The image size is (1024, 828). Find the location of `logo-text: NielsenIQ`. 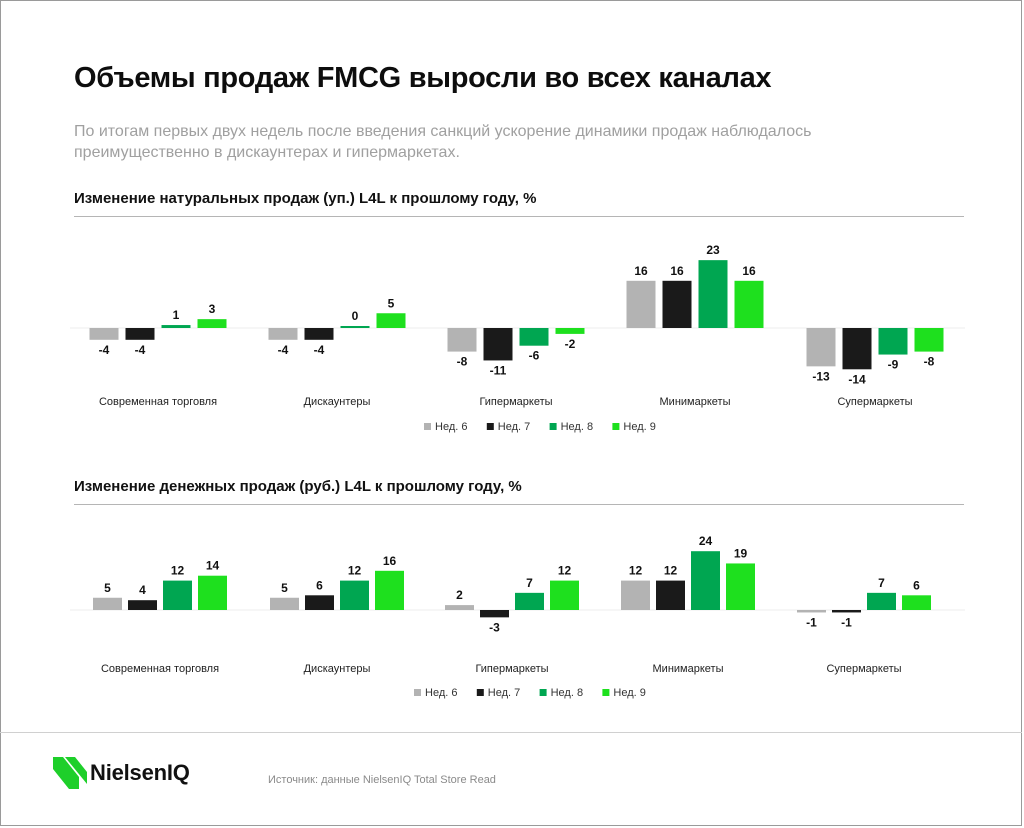

logo-text: NielsenIQ is located at coordinates (140, 772).